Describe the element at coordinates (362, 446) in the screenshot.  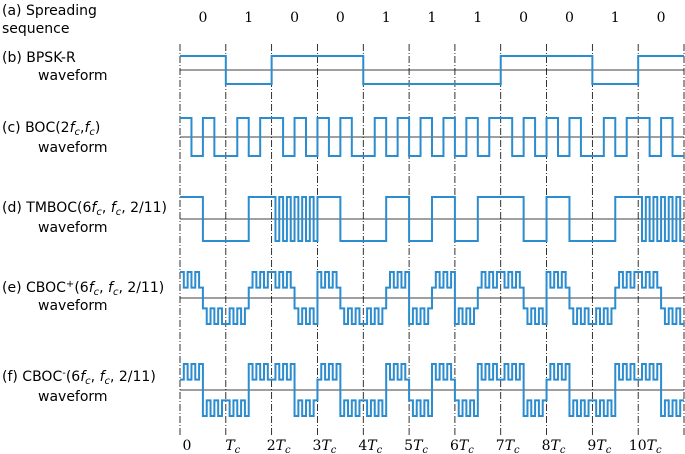
I see `label-part: 4` at that location.